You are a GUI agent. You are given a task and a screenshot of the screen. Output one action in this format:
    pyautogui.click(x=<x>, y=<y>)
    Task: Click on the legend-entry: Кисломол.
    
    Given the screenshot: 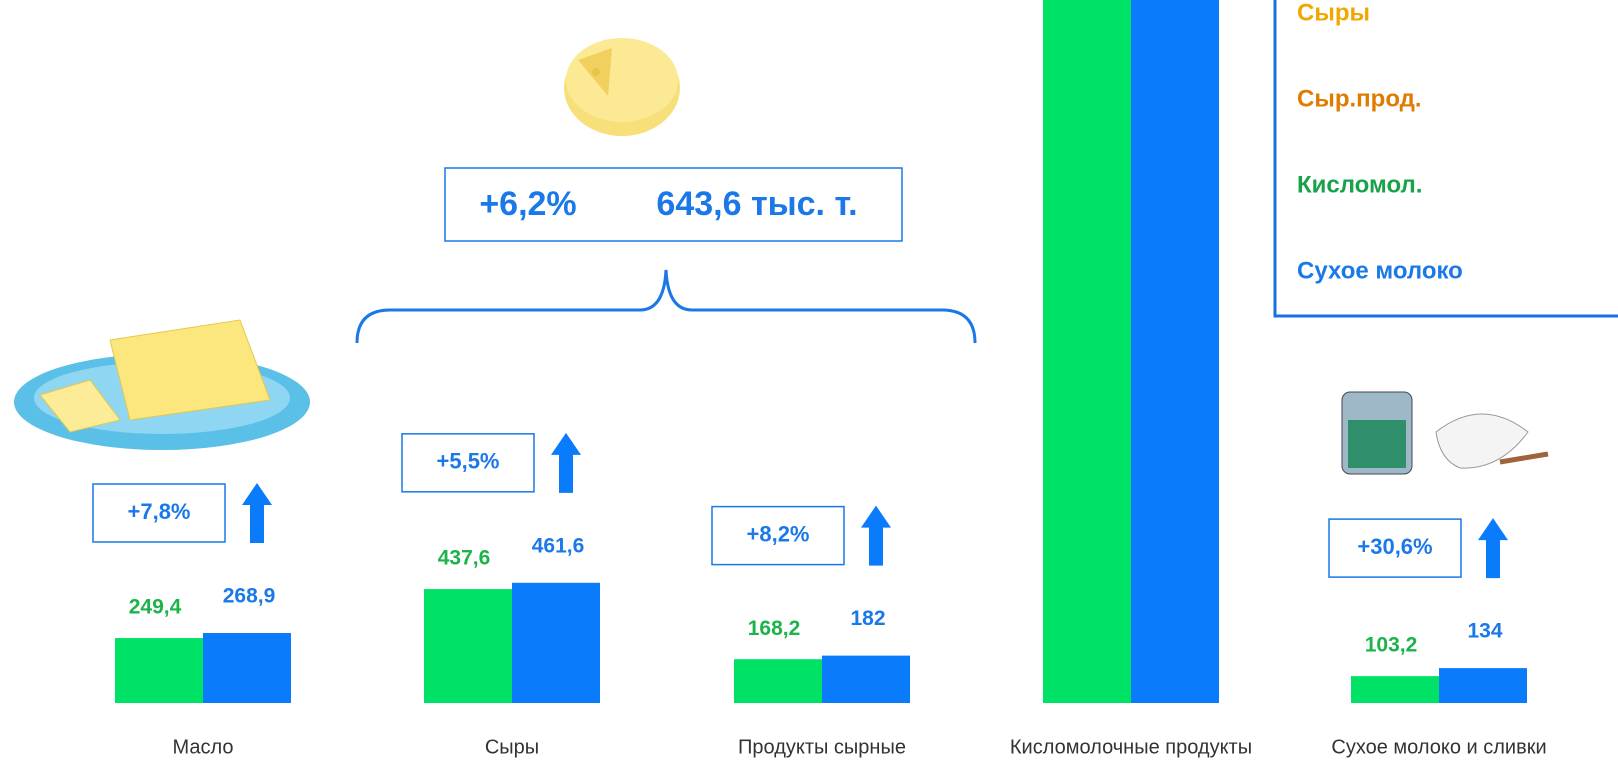 What is the action you would take?
    pyautogui.click(x=1359, y=184)
    